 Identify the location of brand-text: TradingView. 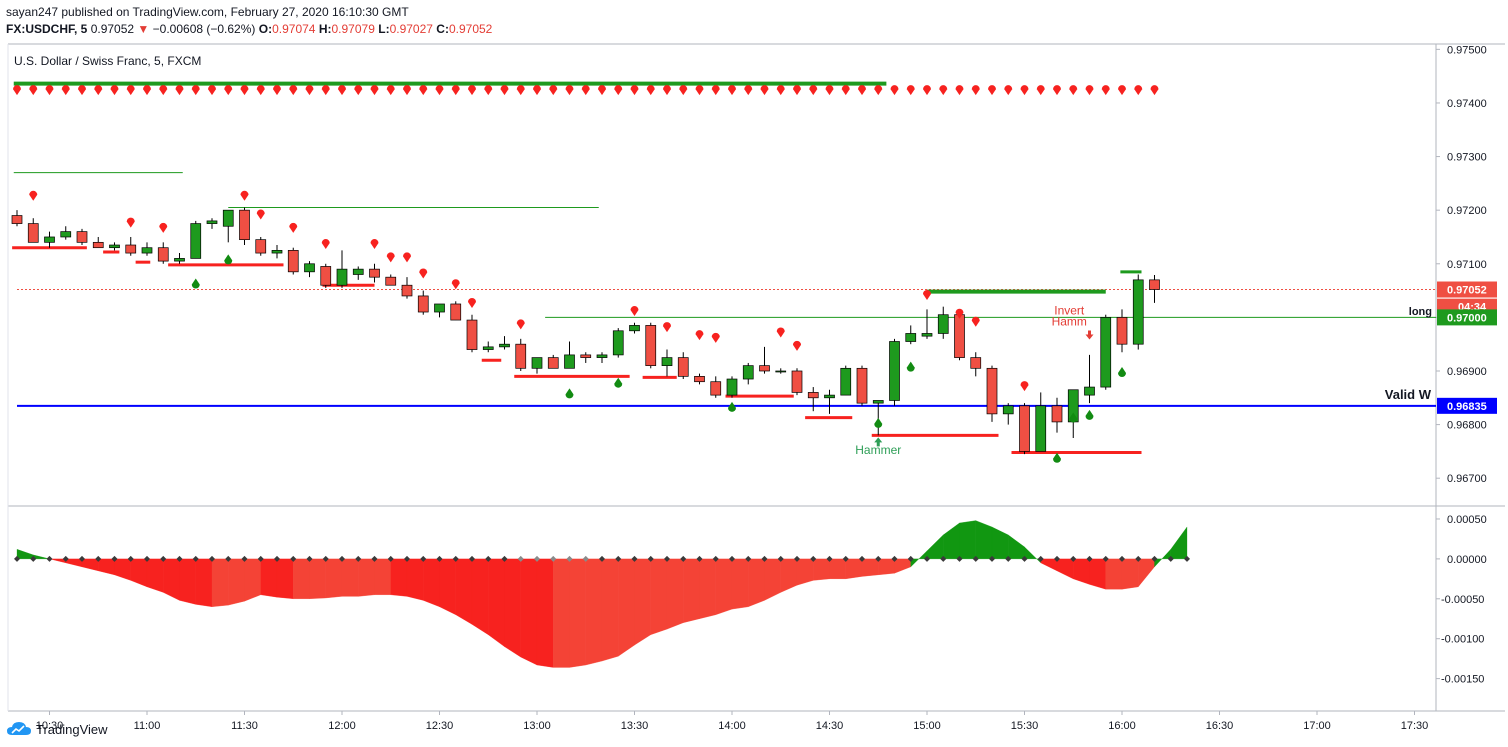
(72, 729).